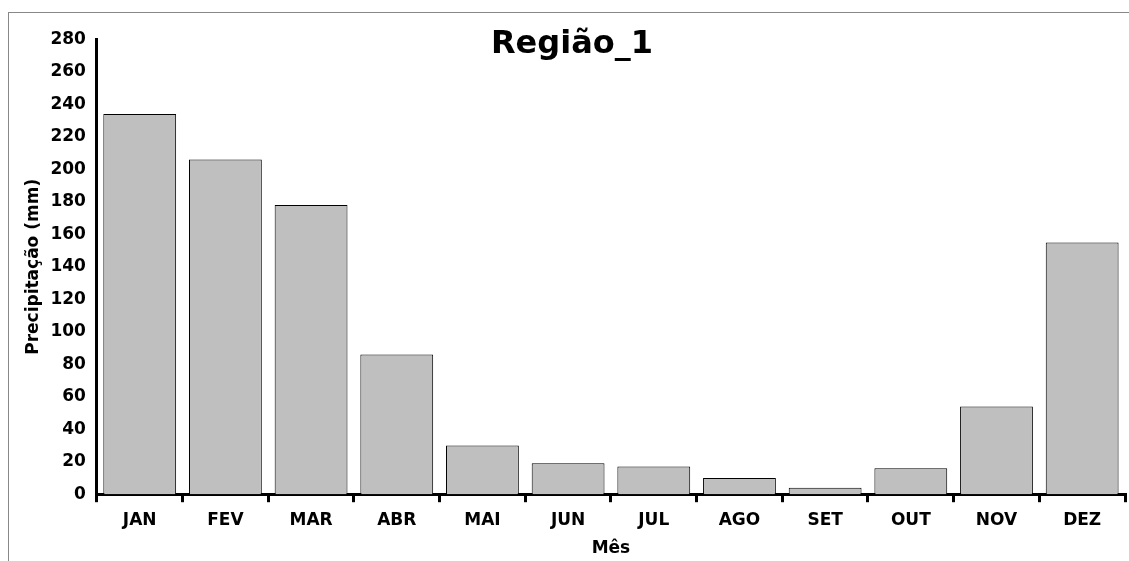  What do you see at coordinates (311, 518) in the screenshot?
I see `x-tick-label: MAR` at bounding box center [311, 518].